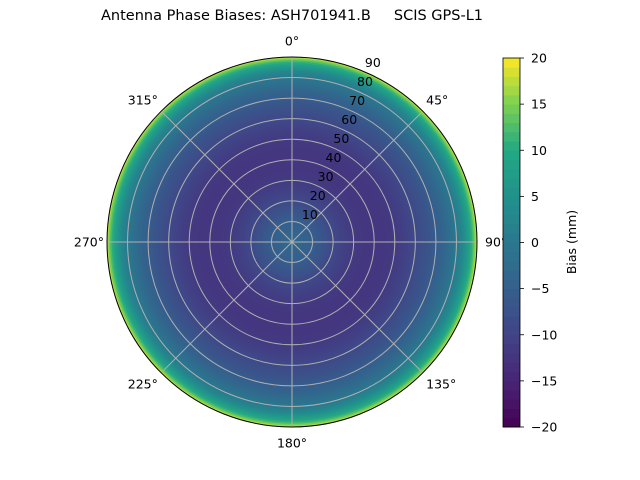 This screenshot has width=640, height=480. I want to click on r-tick-label: 70, so click(357, 100).